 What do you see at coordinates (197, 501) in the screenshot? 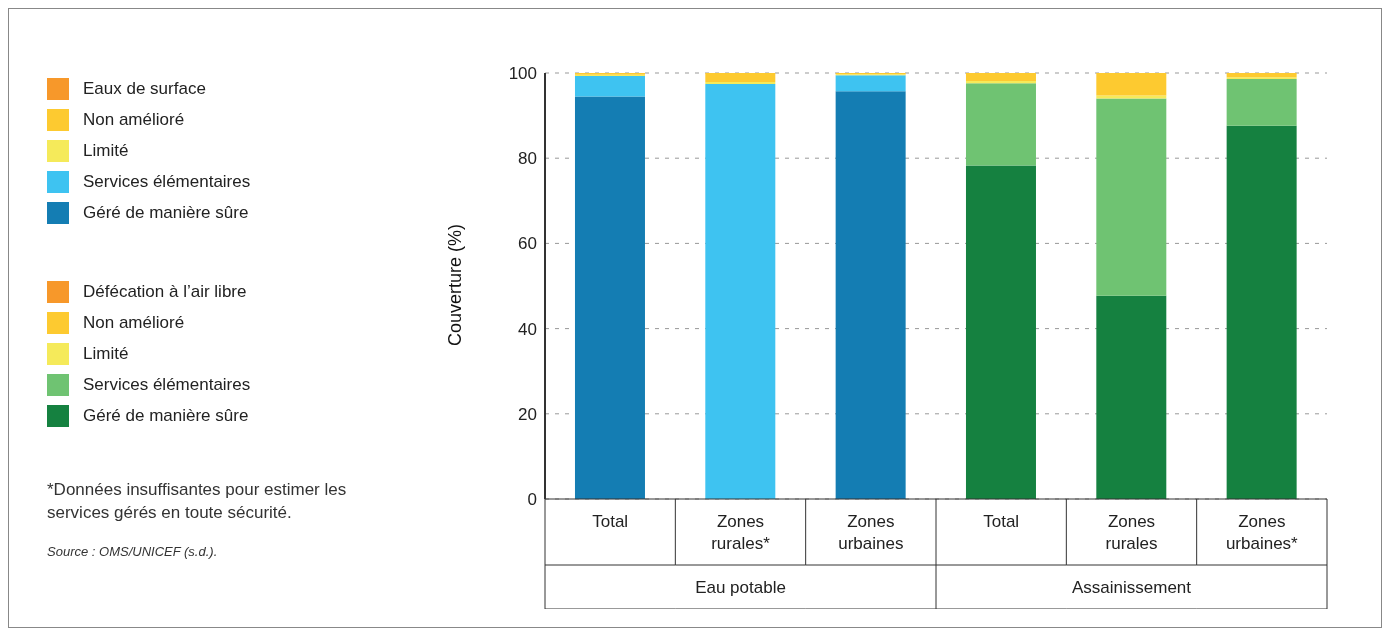
I see `text: *Données insuffisantes pour estimer les services gérés en toute sécurité.` at bounding box center [197, 501].